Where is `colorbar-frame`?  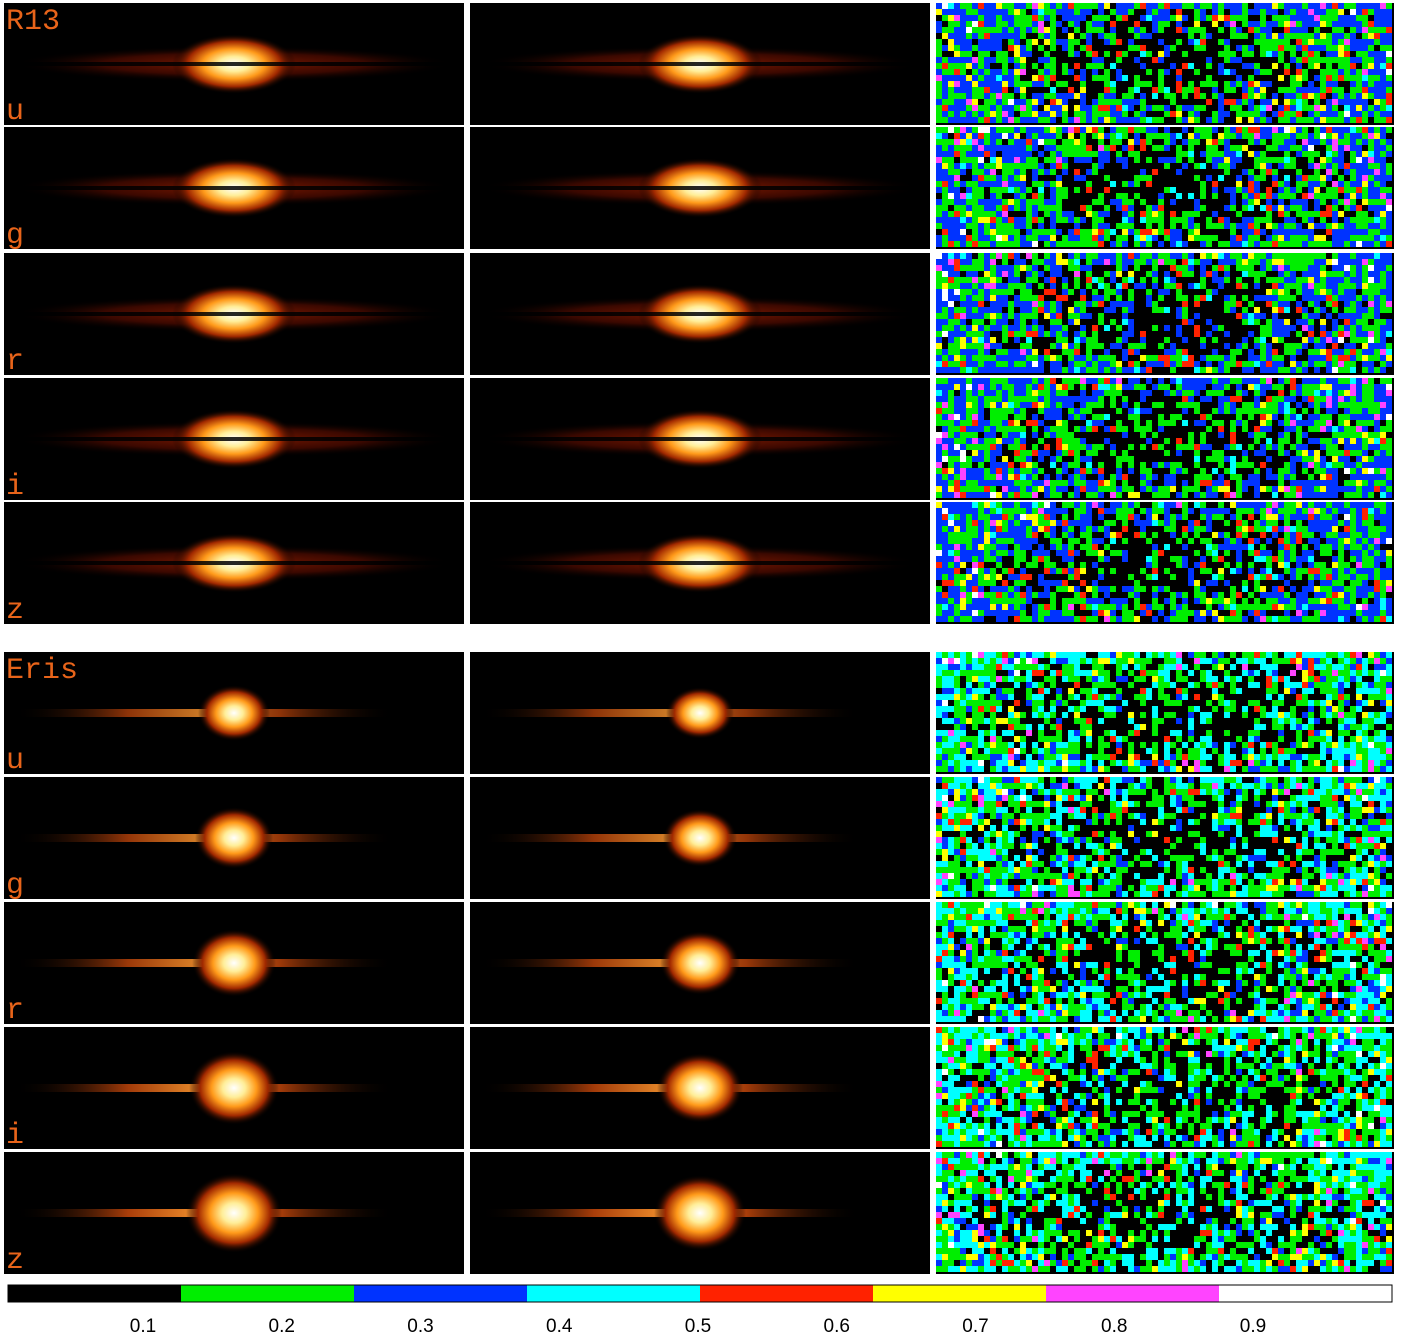 colorbar-frame is located at coordinates (700, 1293).